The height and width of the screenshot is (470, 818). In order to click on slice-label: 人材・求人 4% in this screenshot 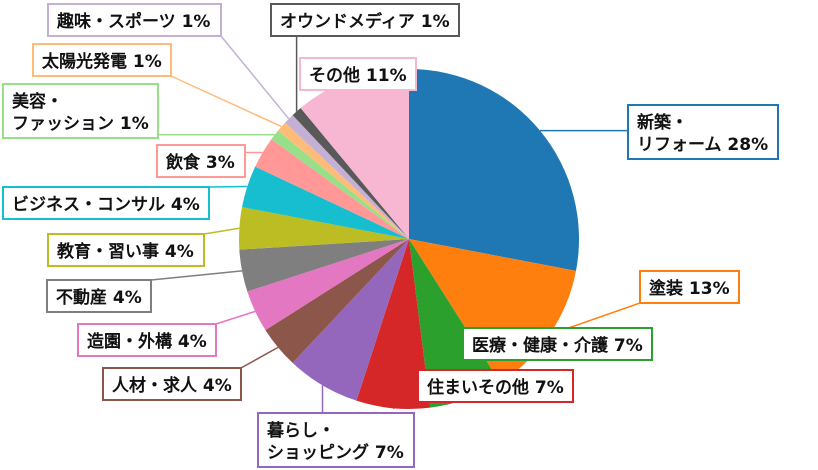, I will do `click(172, 384)`.